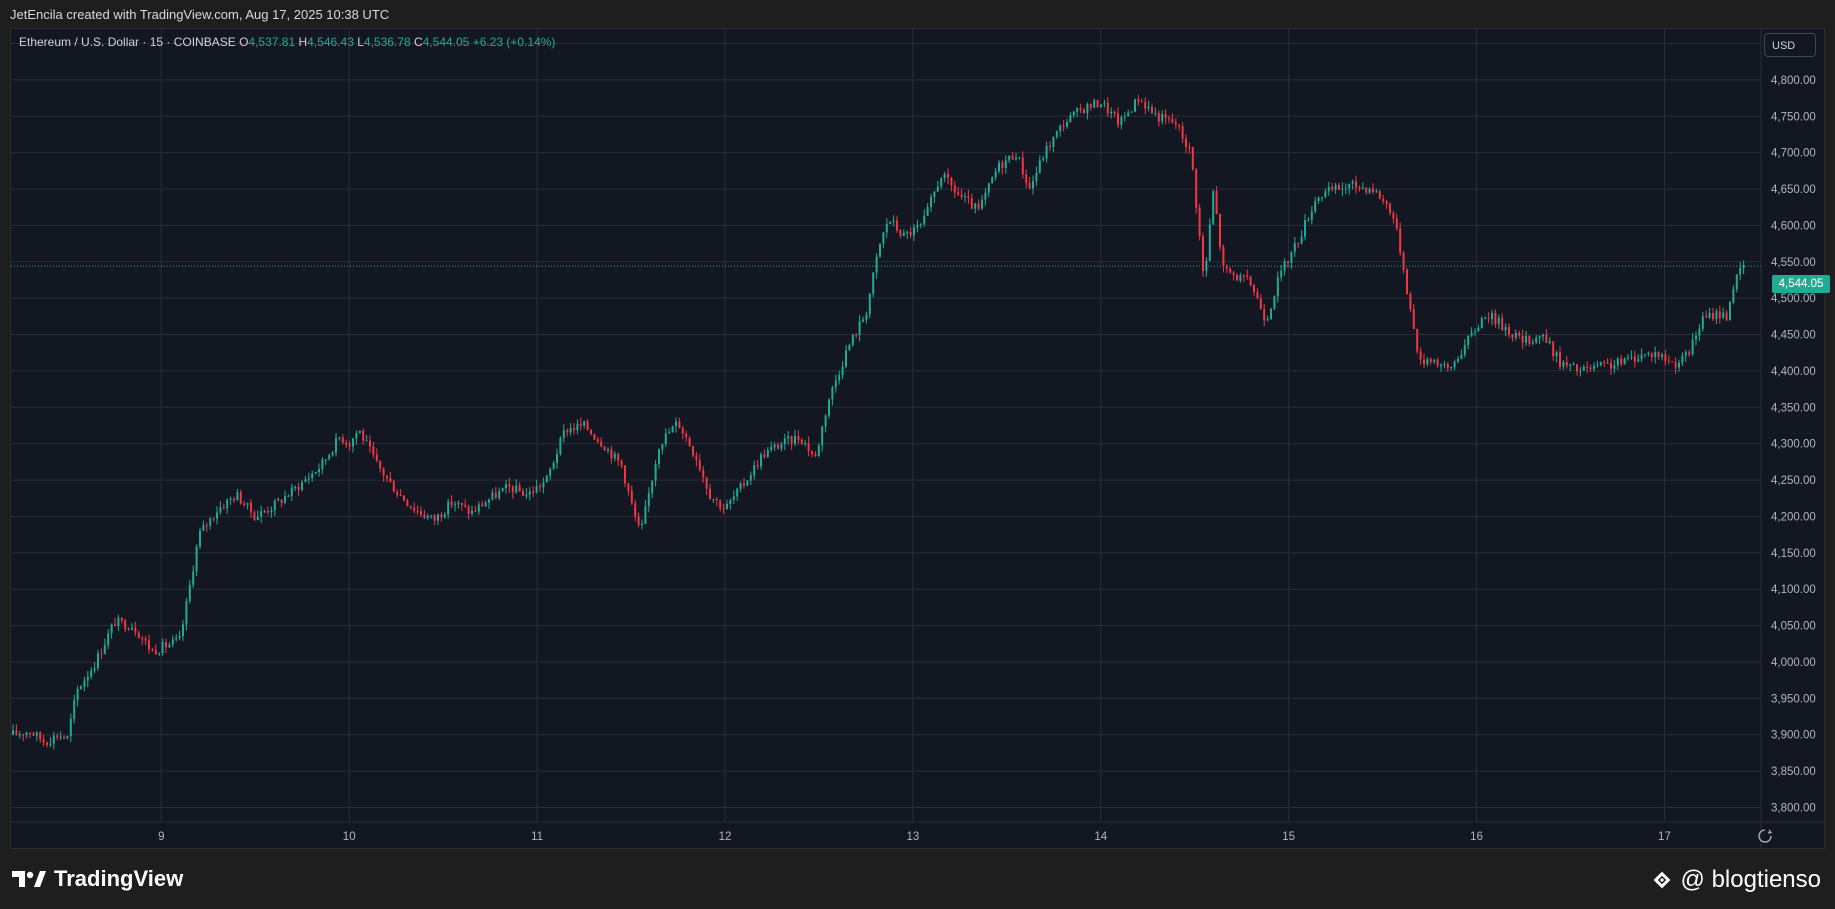  What do you see at coordinates (1750, 879) in the screenshot?
I see `handle-text: @ blogtienso` at bounding box center [1750, 879].